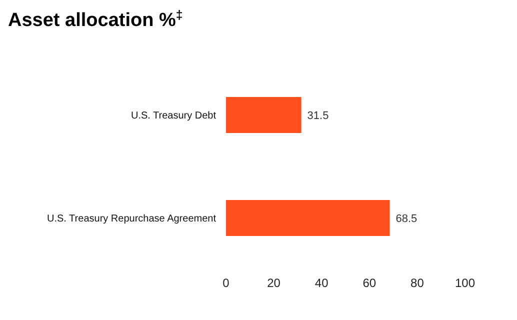 Image resolution: width=517 pixels, height=320 pixels. Describe the element at coordinates (407, 218) in the screenshot. I see `data-label: 68.5` at that location.